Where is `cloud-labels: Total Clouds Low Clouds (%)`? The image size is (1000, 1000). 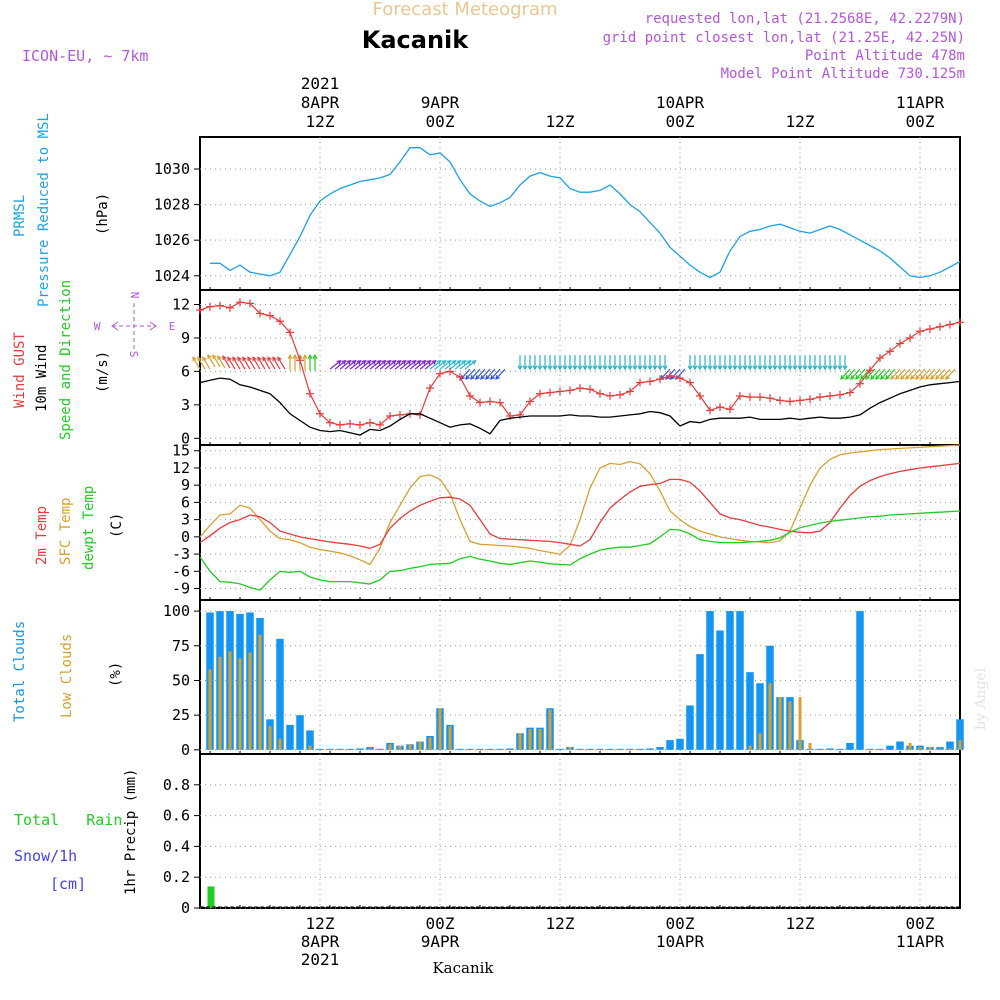
cloud-labels: Total Clouds Low Clouds (%) is located at coordinates (68, 671).